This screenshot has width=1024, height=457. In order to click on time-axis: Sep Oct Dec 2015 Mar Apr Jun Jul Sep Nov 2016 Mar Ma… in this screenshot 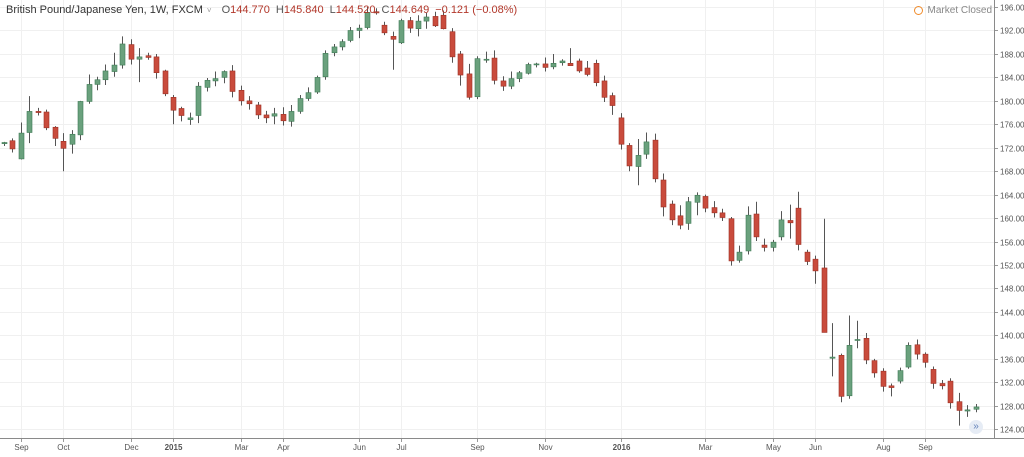, I will do `click(512, 445)`.